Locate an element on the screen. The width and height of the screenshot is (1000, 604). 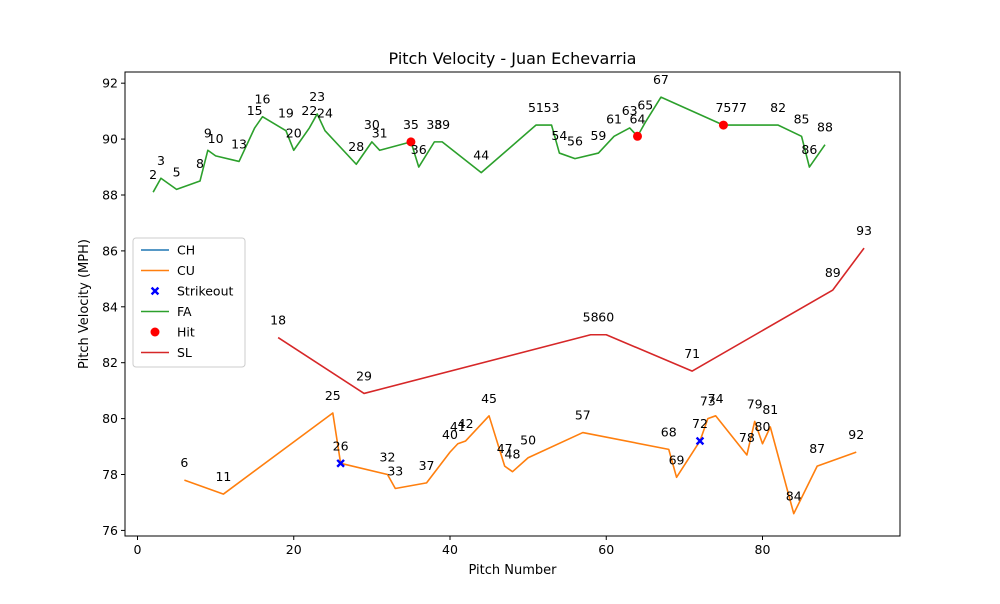
point-label: 35 is located at coordinates (411, 124).